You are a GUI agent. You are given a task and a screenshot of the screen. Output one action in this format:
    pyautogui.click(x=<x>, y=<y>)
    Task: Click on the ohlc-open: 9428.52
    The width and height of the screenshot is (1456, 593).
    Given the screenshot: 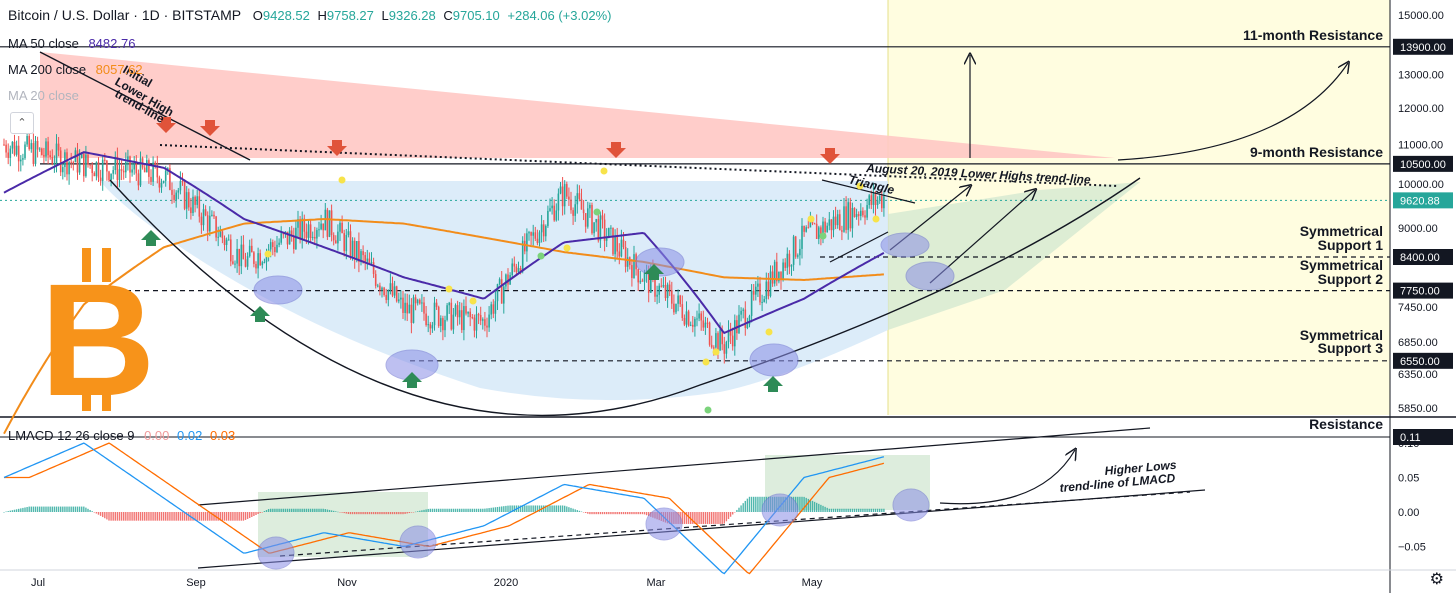 What is the action you would take?
    pyautogui.click(x=286, y=15)
    